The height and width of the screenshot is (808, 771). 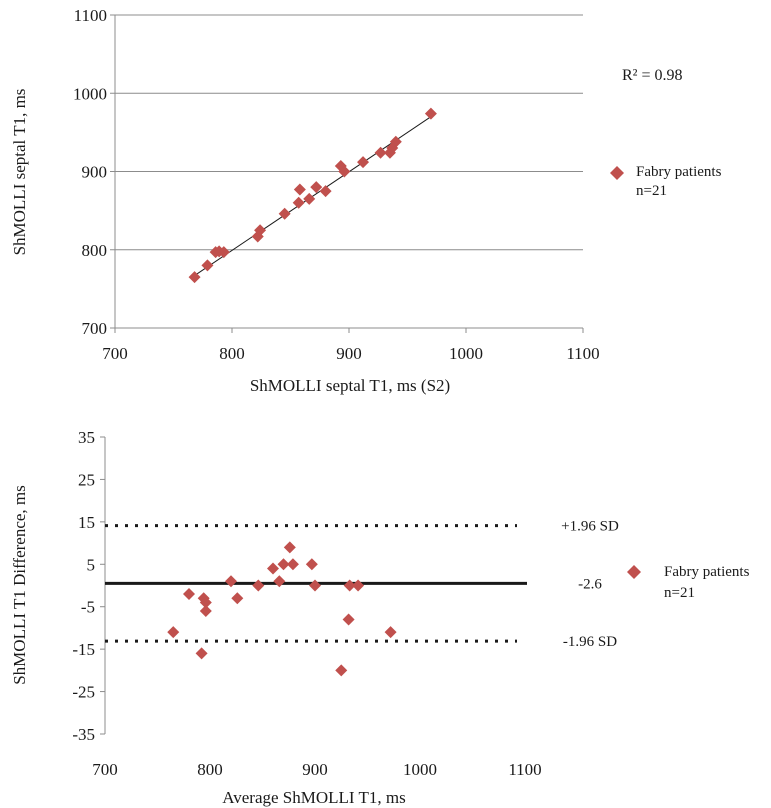 What do you see at coordinates (95, 250) in the screenshot?
I see `c1-y-tick-label: 800` at bounding box center [95, 250].